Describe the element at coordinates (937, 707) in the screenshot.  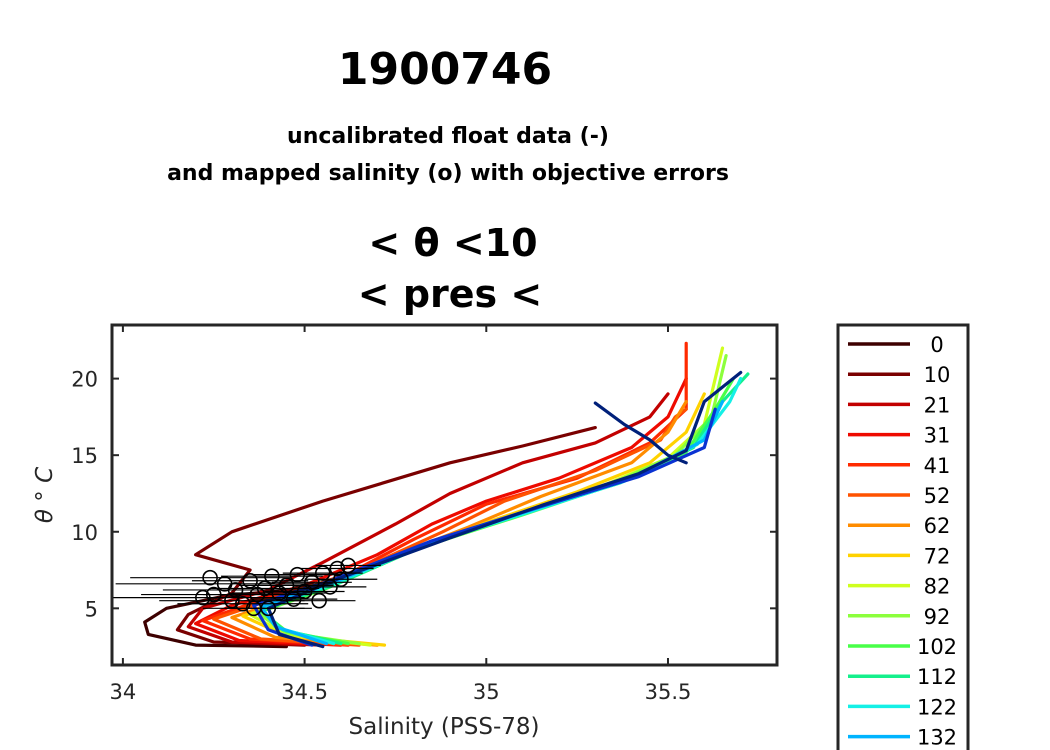
I see `legend-label-122: 122` at that location.